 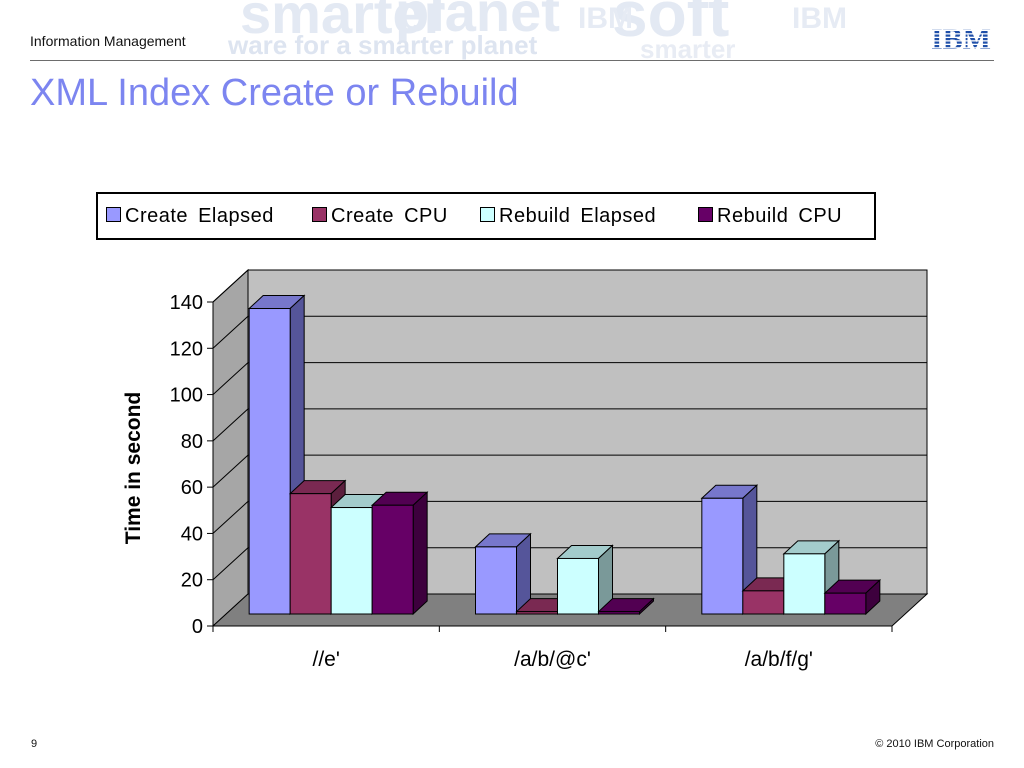 What do you see at coordinates (512, 60) in the screenshot?
I see `header-divider` at bounding box center [512, 60].